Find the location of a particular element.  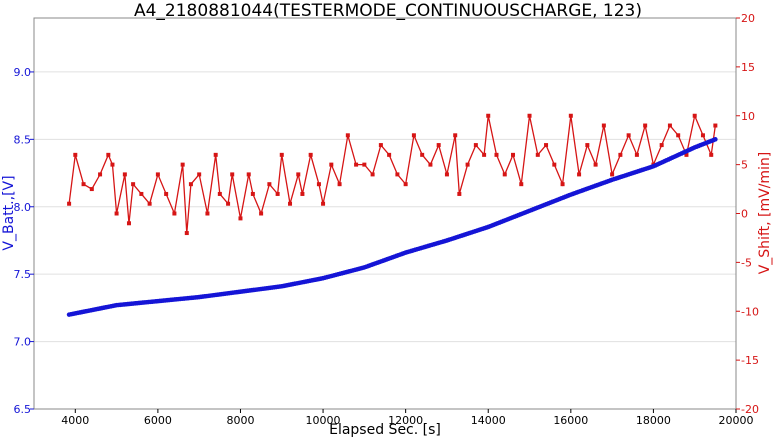

x-tick-label: 18000 is located at coordinates (653, 420).